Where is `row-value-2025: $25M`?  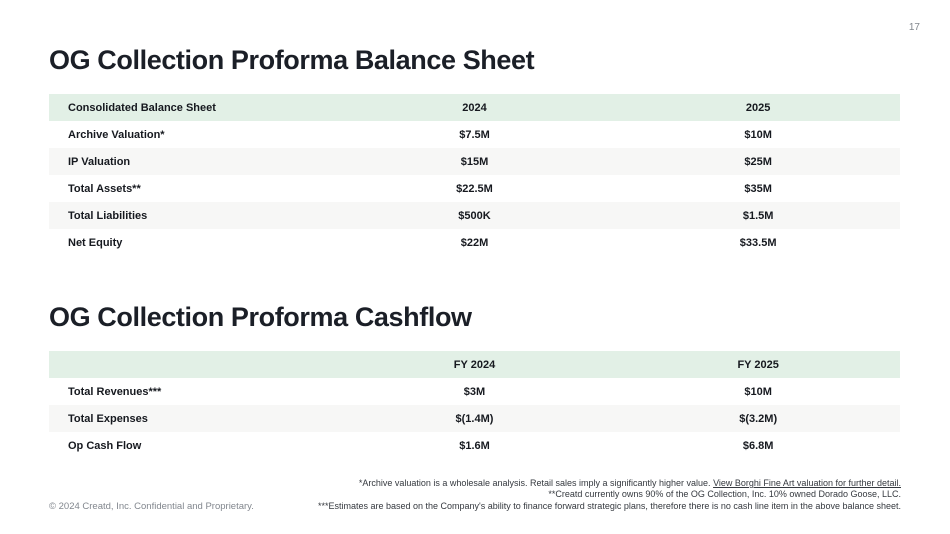 row-value-2025: $25M is located at coordinates (758, 161).